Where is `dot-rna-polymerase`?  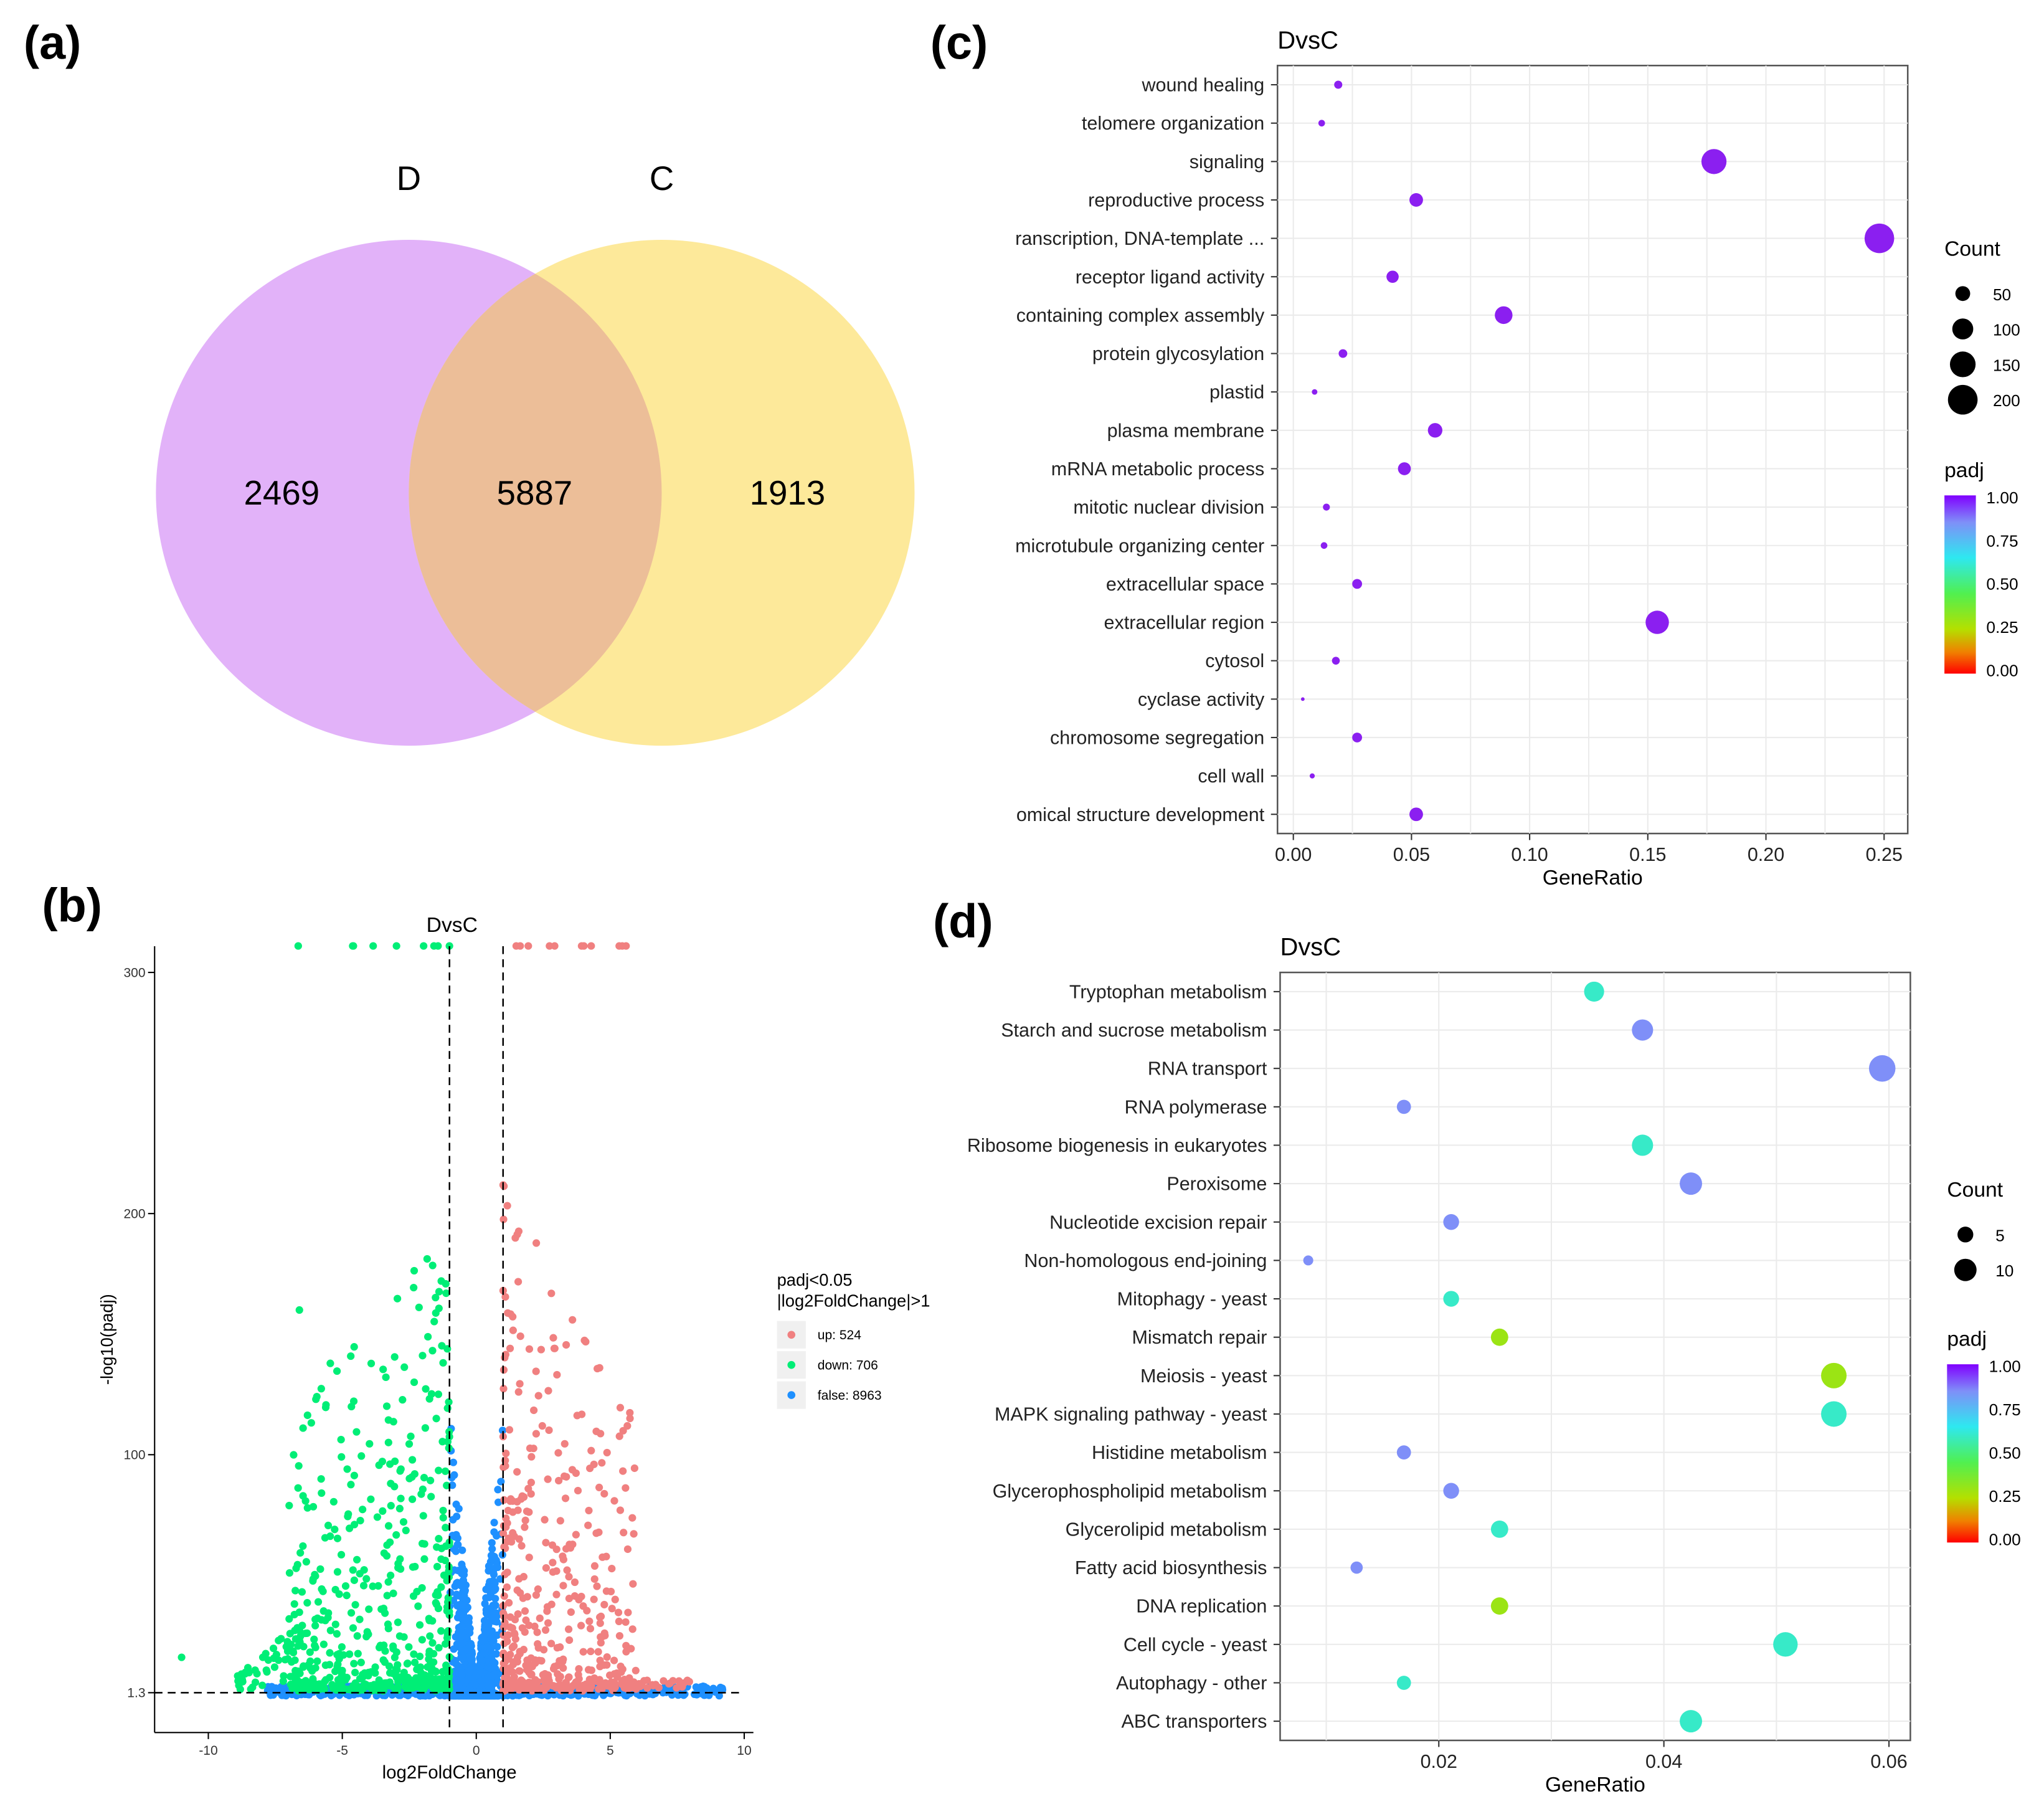 dot-rna-polymerase is located at coordinates (1403, 1106).